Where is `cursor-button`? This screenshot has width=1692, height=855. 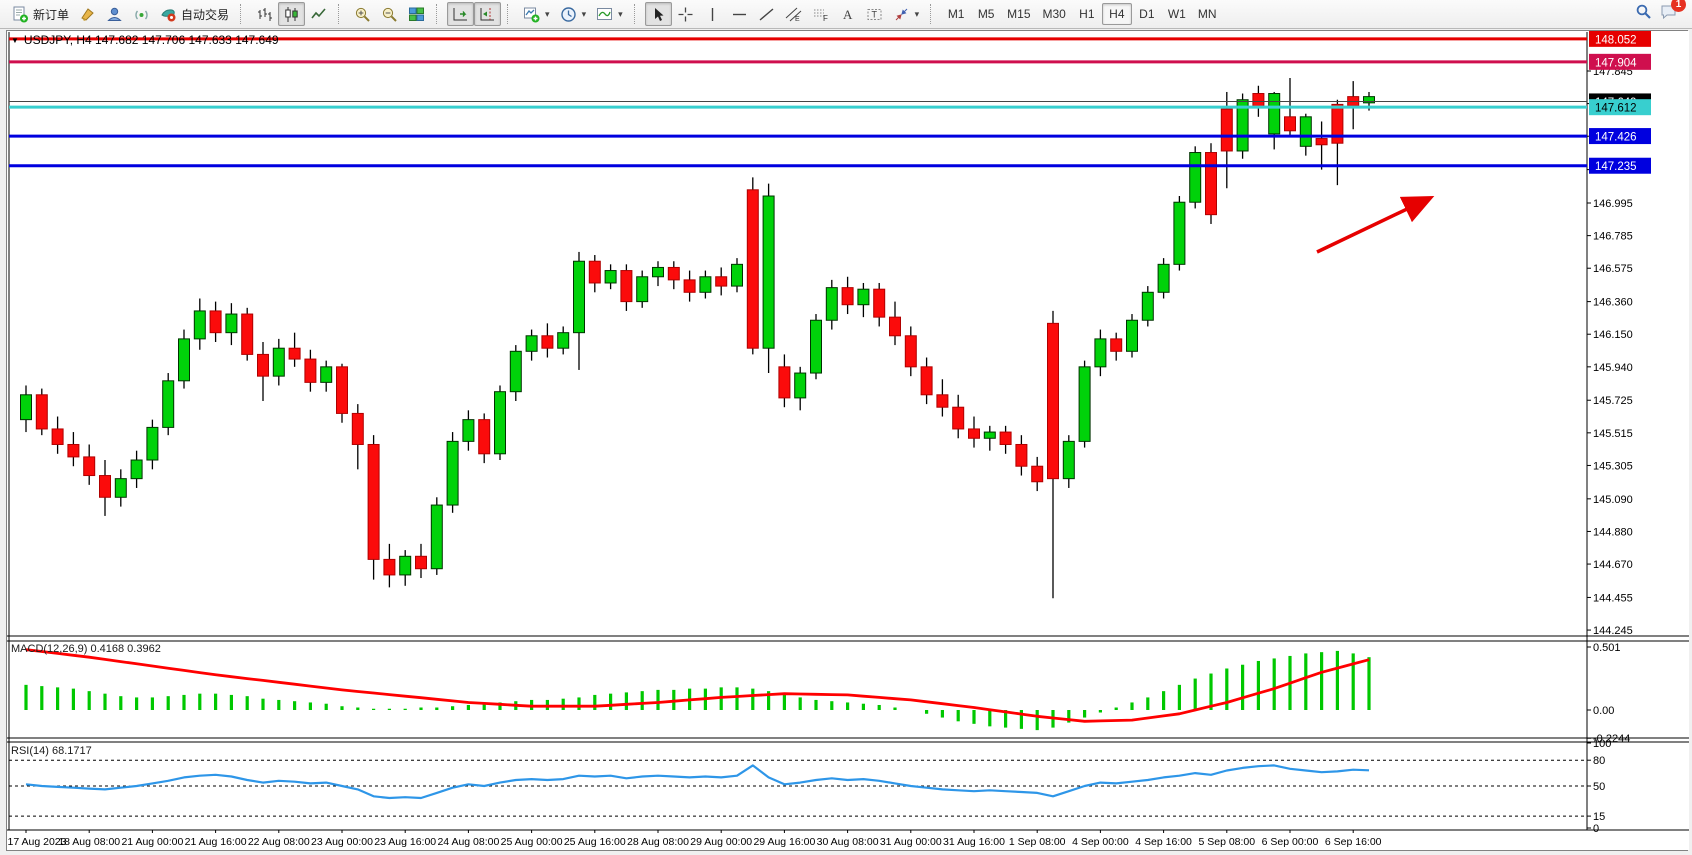
cursor-button is located at coordinates (658, 14).